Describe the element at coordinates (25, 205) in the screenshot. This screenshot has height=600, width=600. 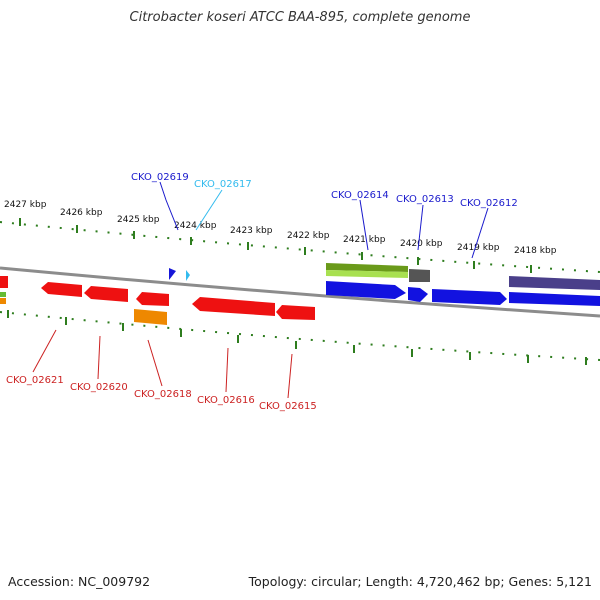
I see `scale-label: 2427 kbp` at that location.